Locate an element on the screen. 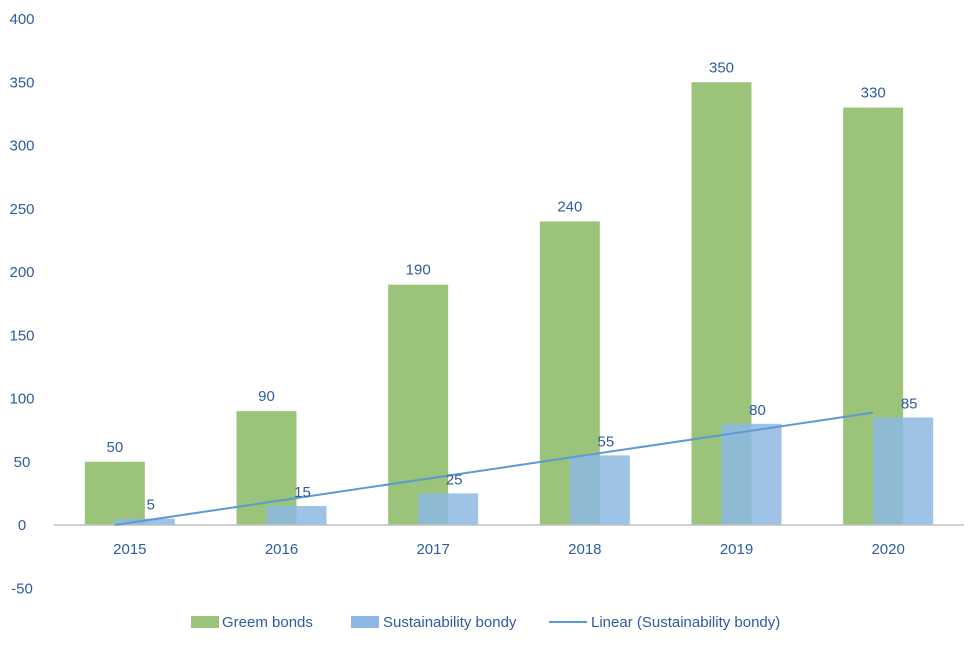 This screenshot has height=646, width=980. data-label-green-bonds: 90 is located at coordinates (266, 396).